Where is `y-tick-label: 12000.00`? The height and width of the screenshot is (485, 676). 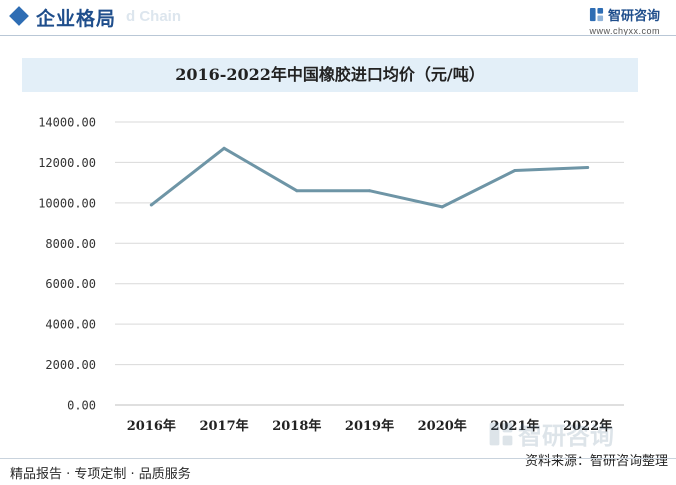 y-tick-label: 12000.00 is located at coordinates (67, 163).